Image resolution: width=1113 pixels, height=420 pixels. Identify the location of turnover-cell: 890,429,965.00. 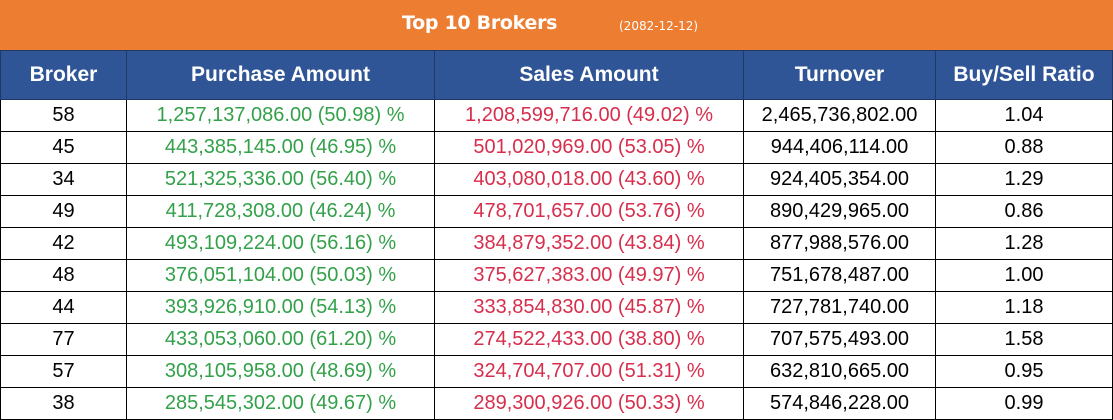
(839, 211).